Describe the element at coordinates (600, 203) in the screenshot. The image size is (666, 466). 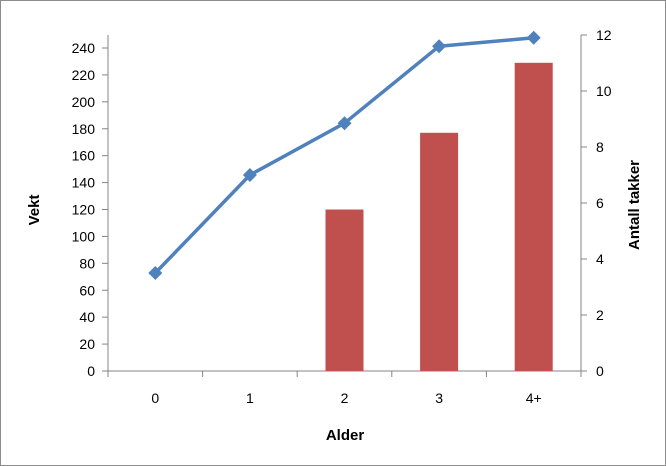
I see `right-tick-label: 6` at that location.